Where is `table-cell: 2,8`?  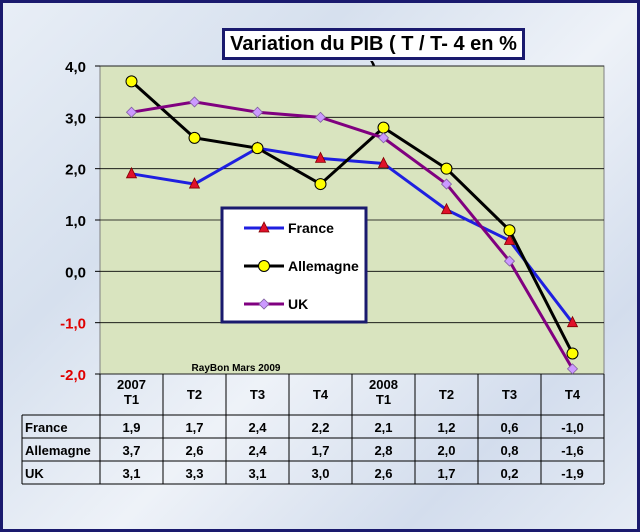
table-cell: 2,8 is located at coordinates (383, 450).